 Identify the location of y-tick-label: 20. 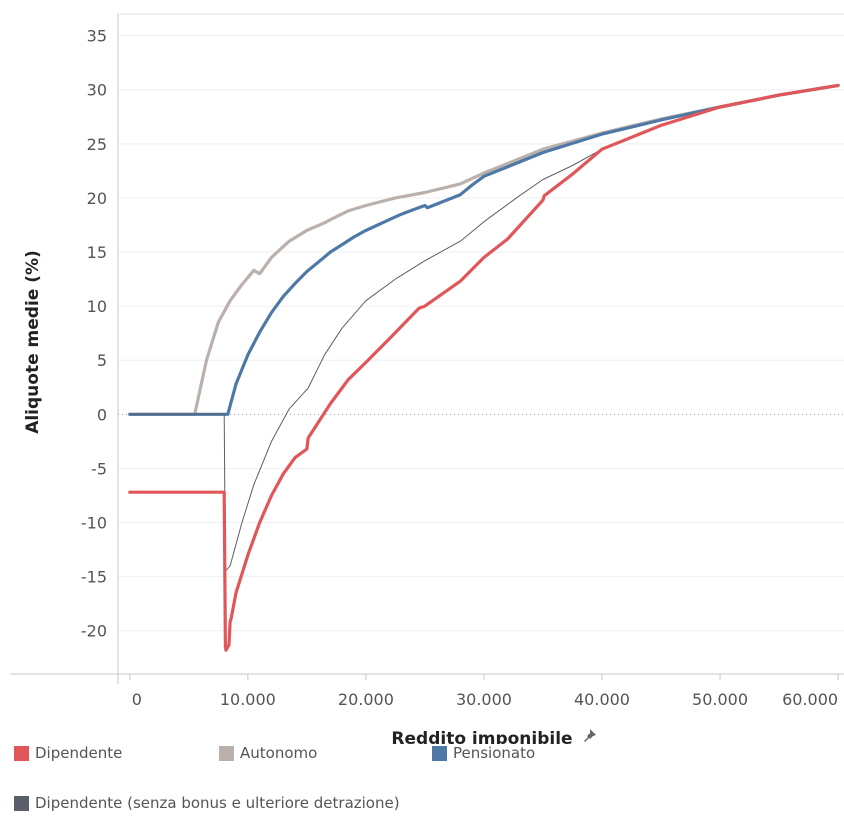
(97, 198).